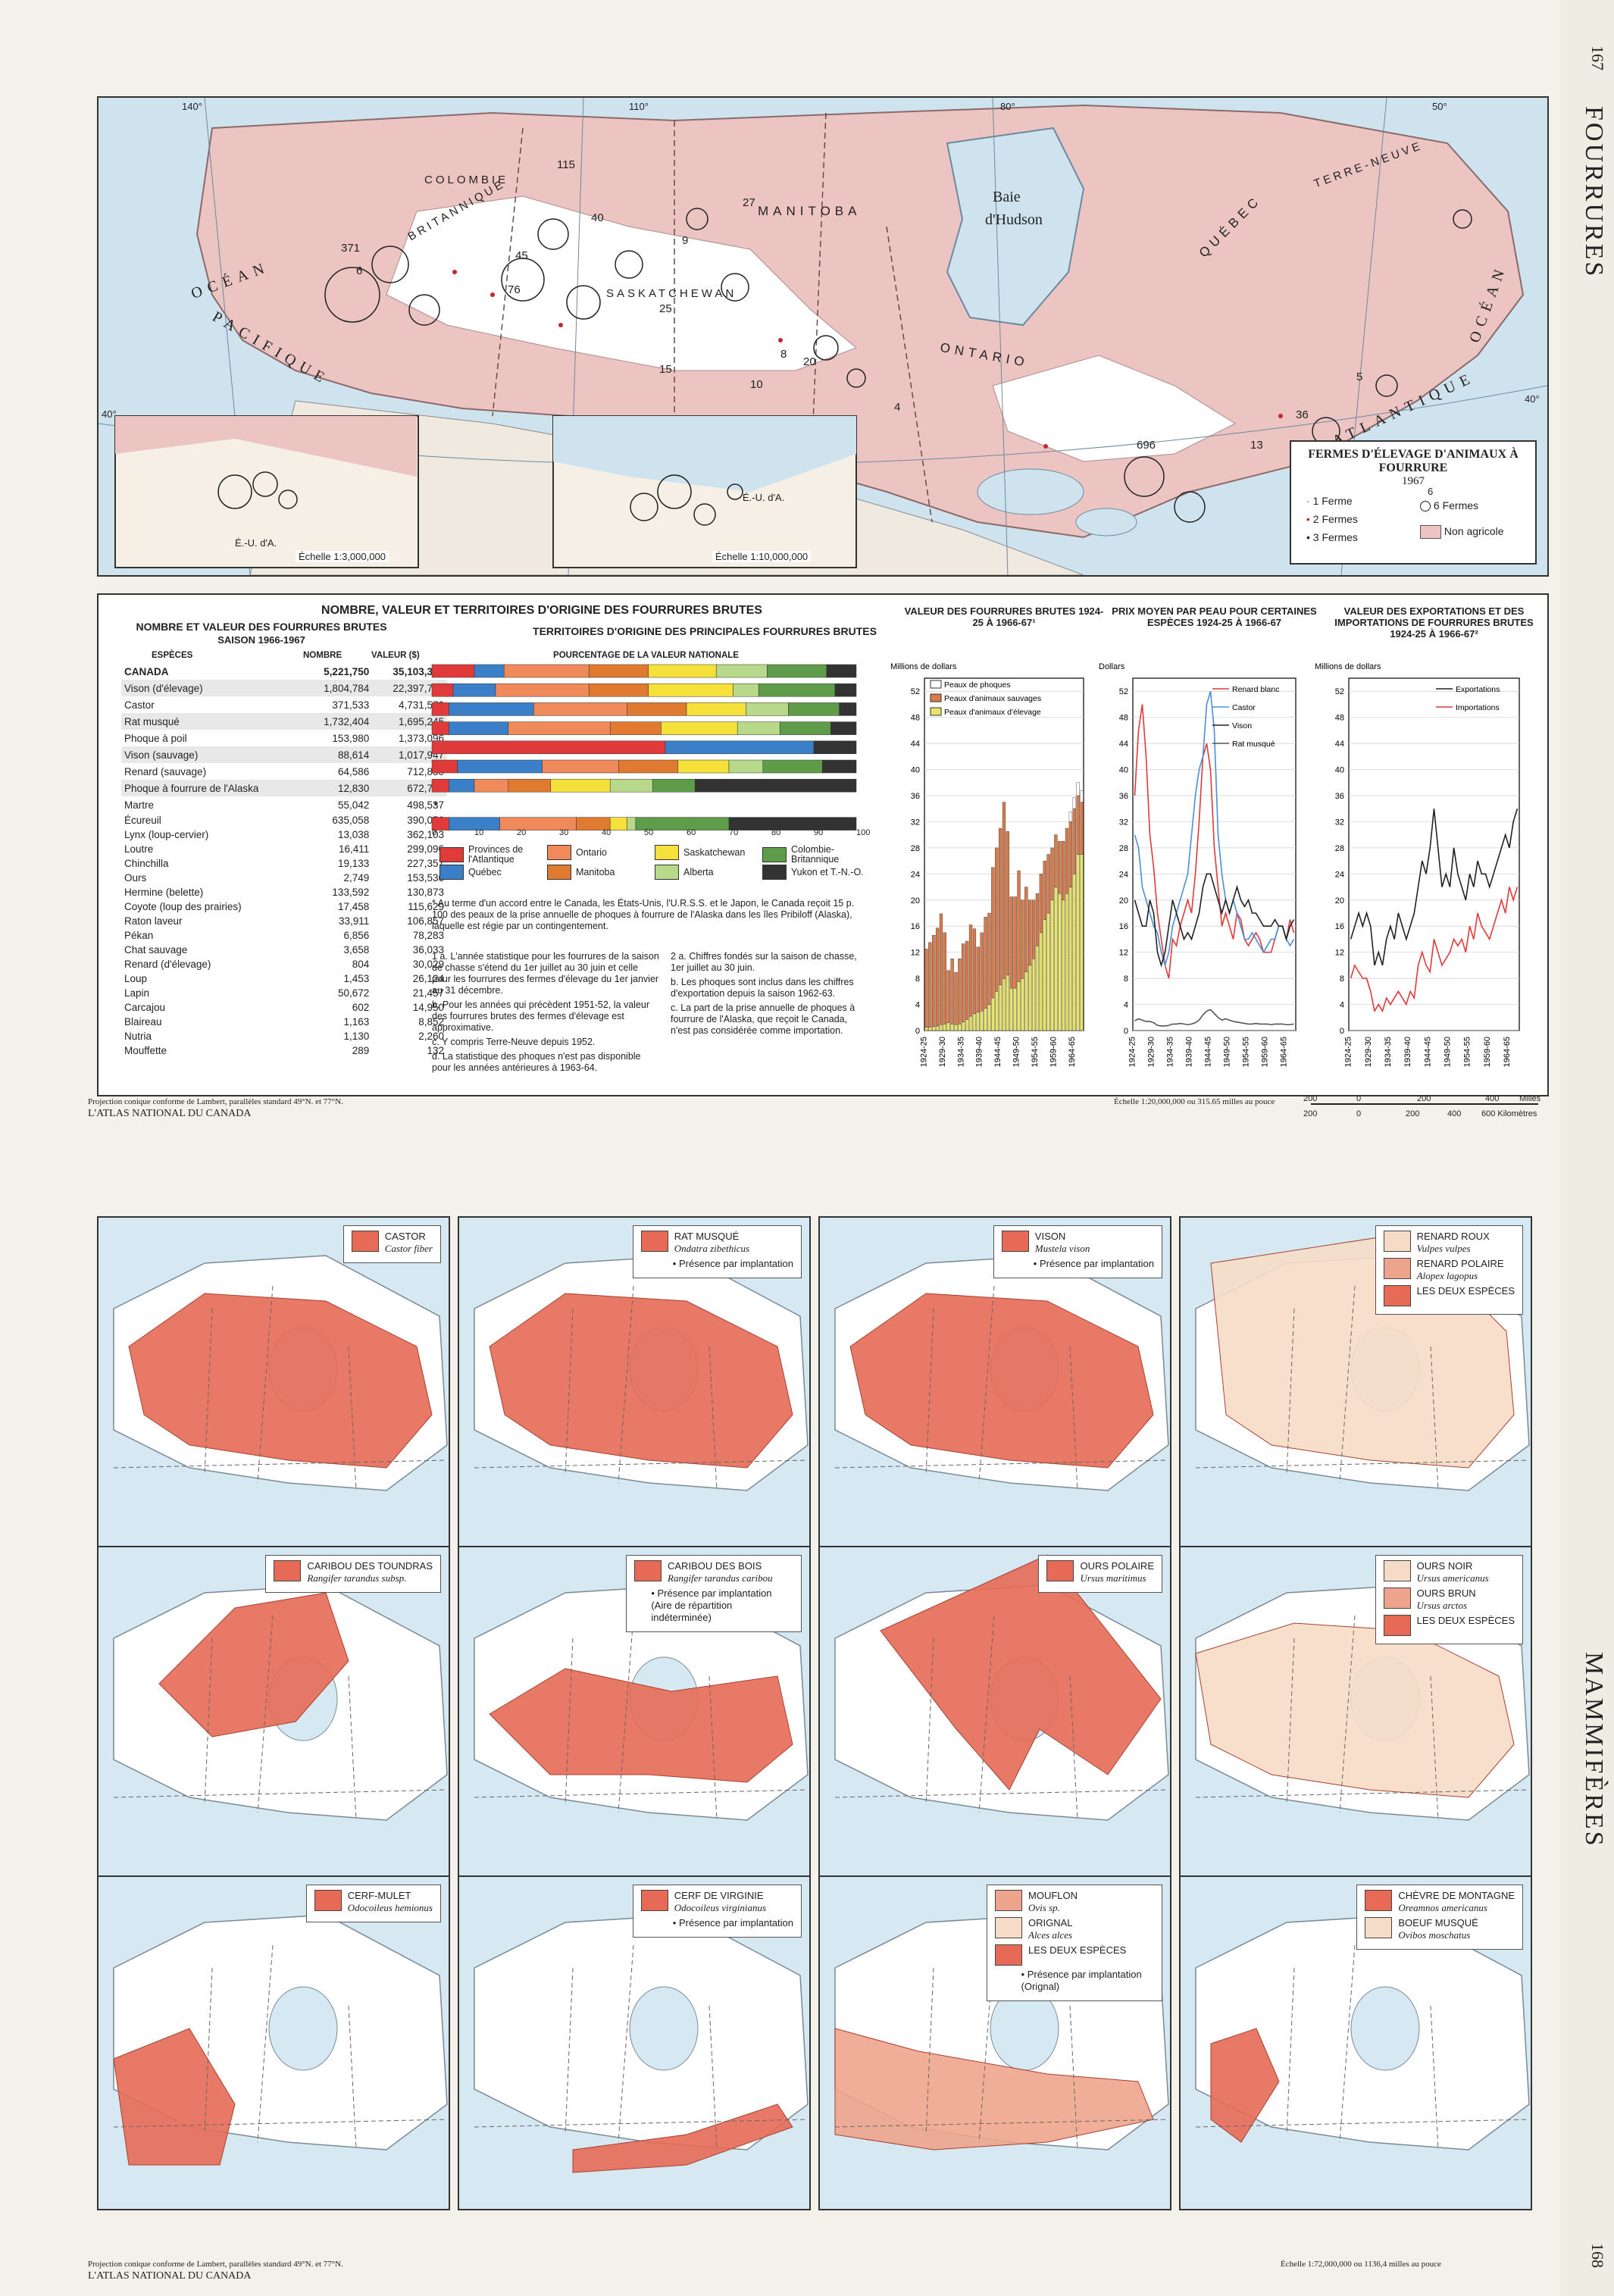 This screenshot has height=2296, width=1614. I want to click on species-common-name: RENARD ROUX, so click(1453, 1237).